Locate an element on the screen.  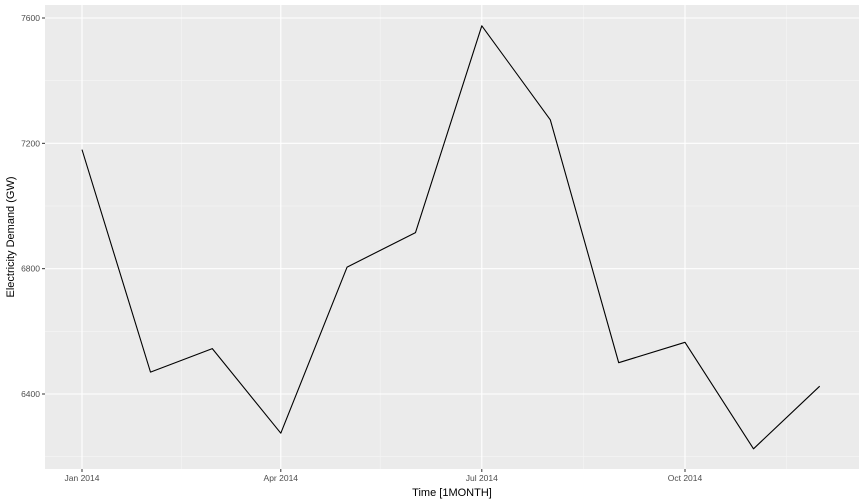
y-axis: 6400 6800 7200 7600 is located at coordinates (33, 206).